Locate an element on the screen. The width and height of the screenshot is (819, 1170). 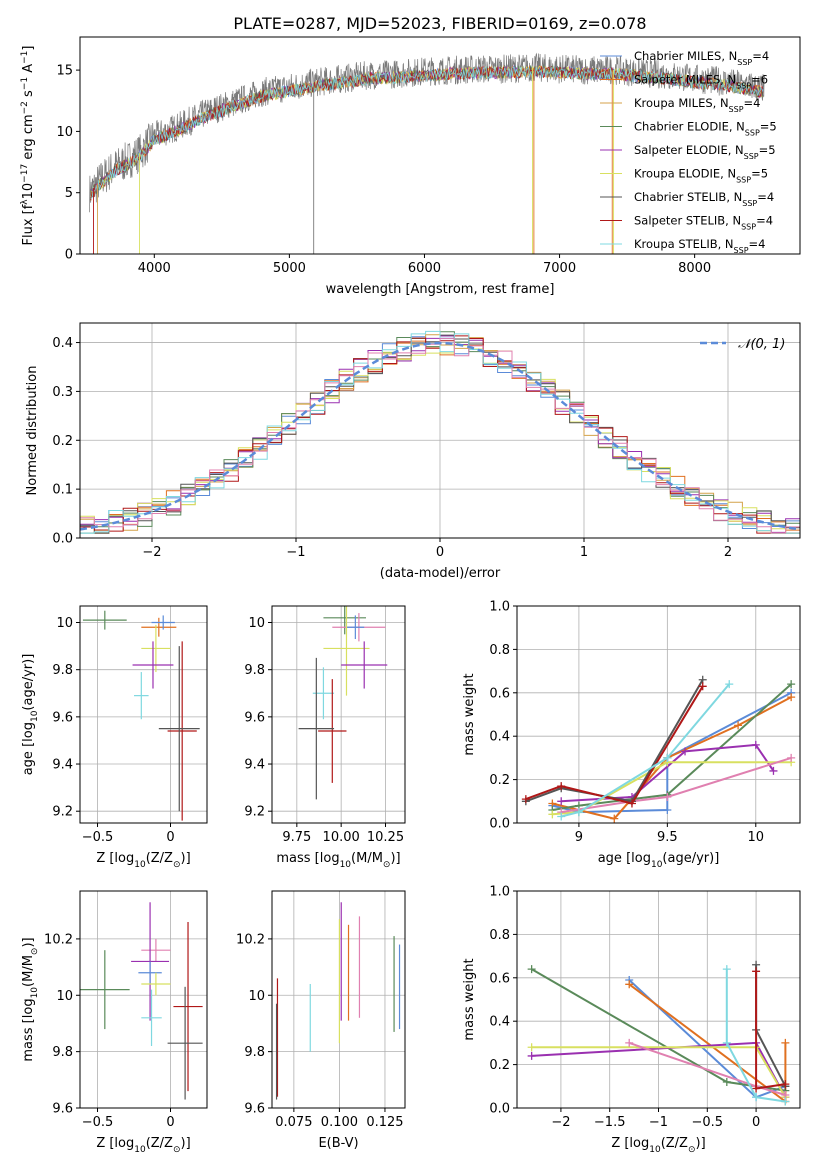
x-tick-label: 9 is located at coordinates (579, 837).